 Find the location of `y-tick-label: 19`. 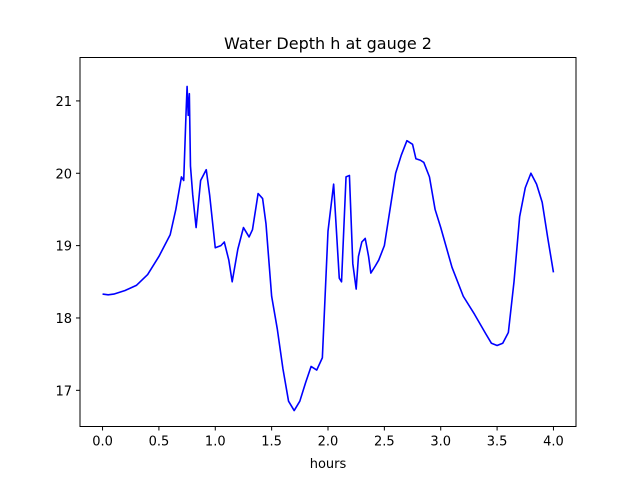

y-tick-label: 19 is located at coordinates (63, 247).